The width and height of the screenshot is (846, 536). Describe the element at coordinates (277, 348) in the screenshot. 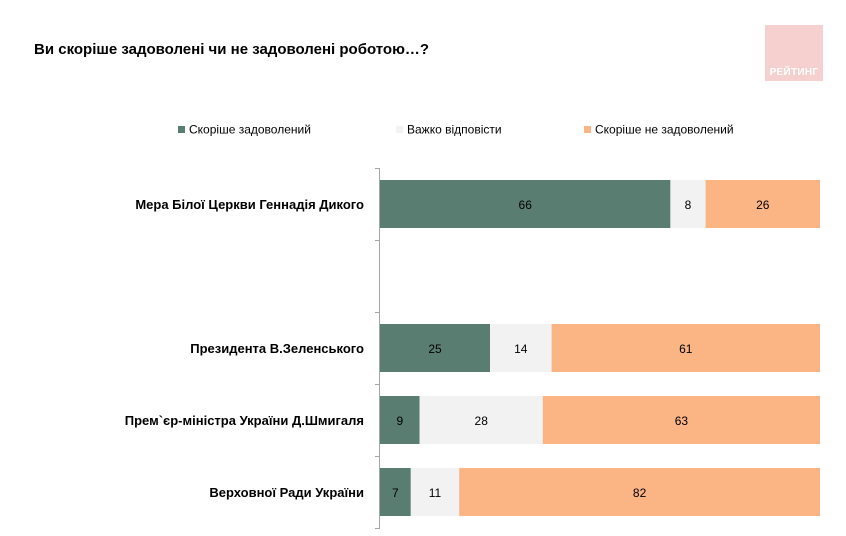

I see `category-label: Президента В.Зеленського` at that location.